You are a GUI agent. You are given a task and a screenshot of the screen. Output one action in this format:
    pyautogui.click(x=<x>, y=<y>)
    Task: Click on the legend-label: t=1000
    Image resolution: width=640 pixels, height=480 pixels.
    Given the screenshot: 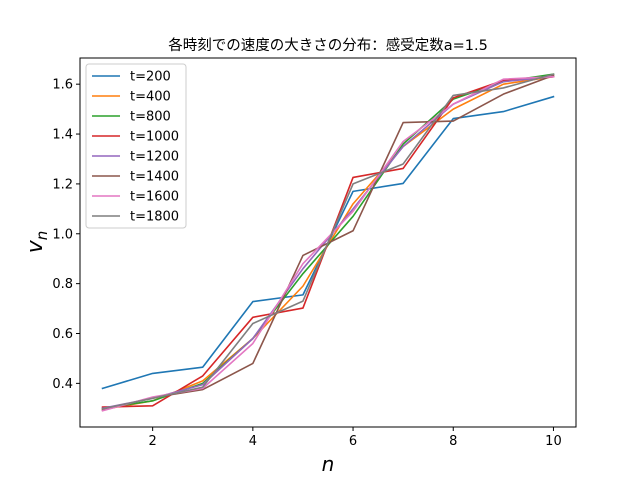 What is the action you would take?
    pyautogui.click(x=154, y=137)
    